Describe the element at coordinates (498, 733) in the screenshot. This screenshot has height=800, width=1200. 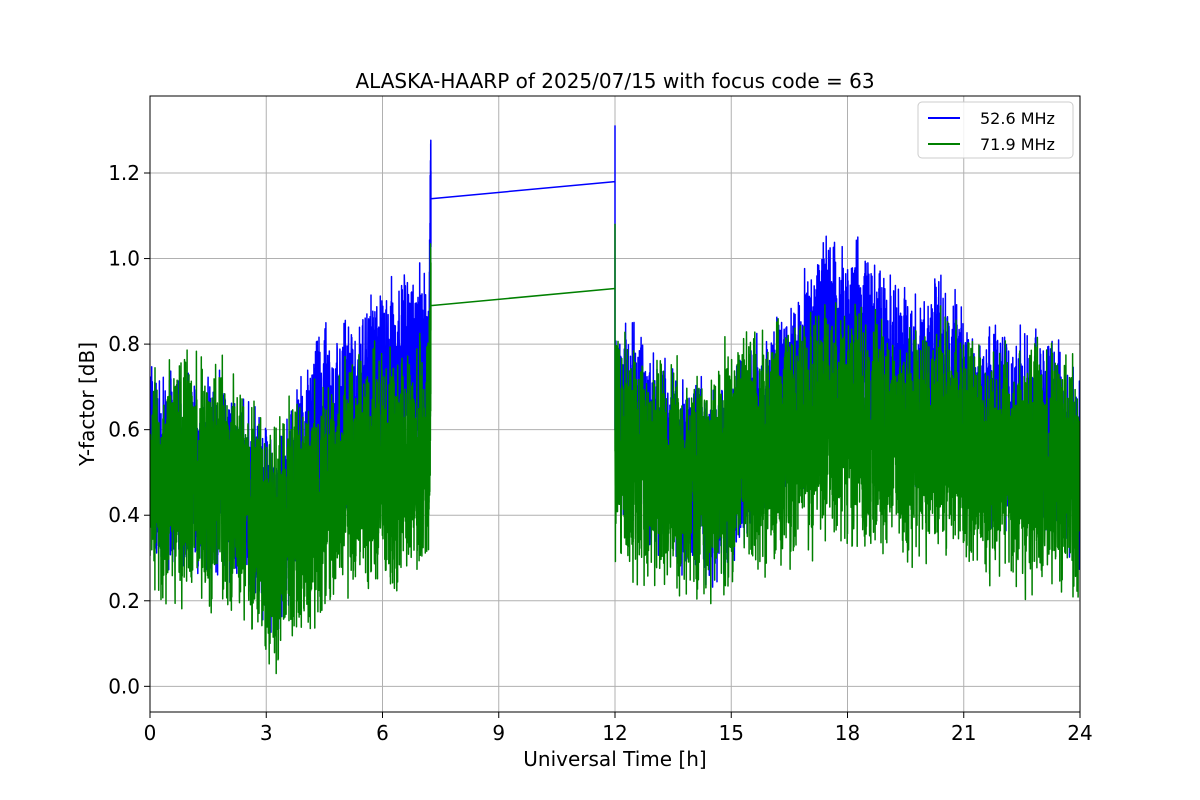
I see `x-tick-label: 9` at that location.